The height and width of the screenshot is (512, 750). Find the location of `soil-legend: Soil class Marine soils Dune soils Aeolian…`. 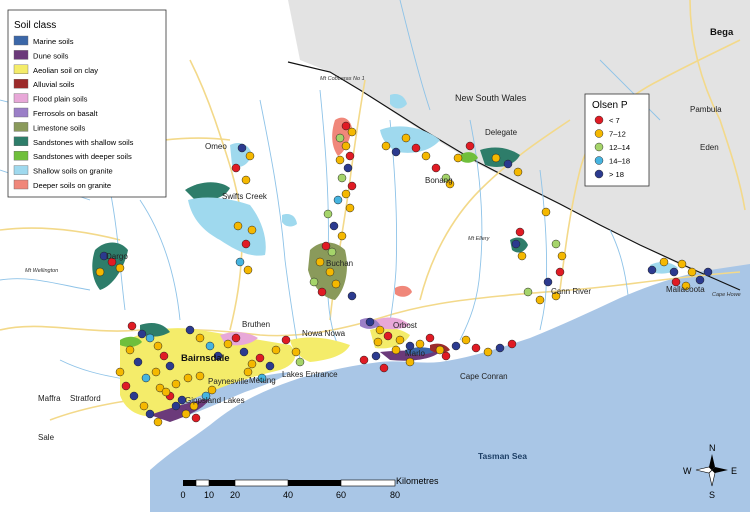

soil-legend: Soil class Marine soils Dune soils Aeolian… is located at coordinates (87, 103).